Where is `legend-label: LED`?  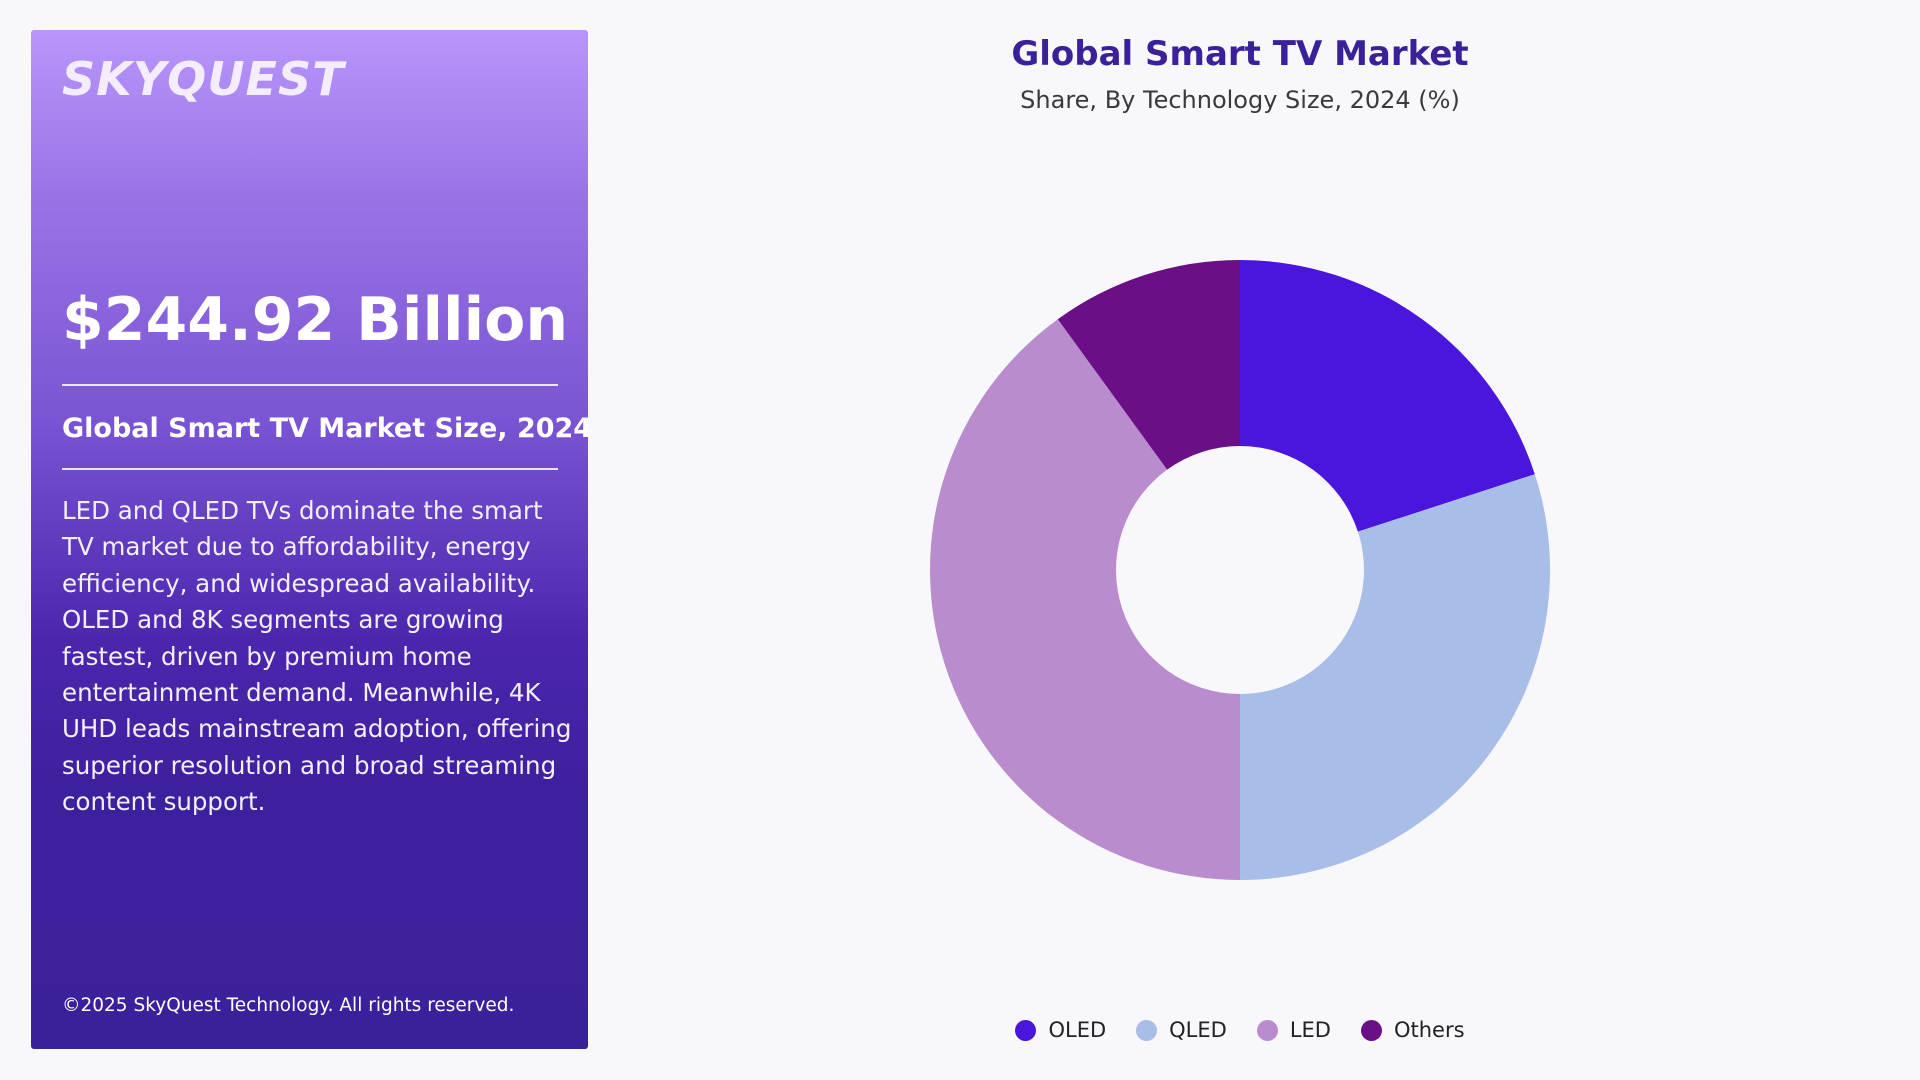
legend-label: LED is located at coordinates (1310, 1030).